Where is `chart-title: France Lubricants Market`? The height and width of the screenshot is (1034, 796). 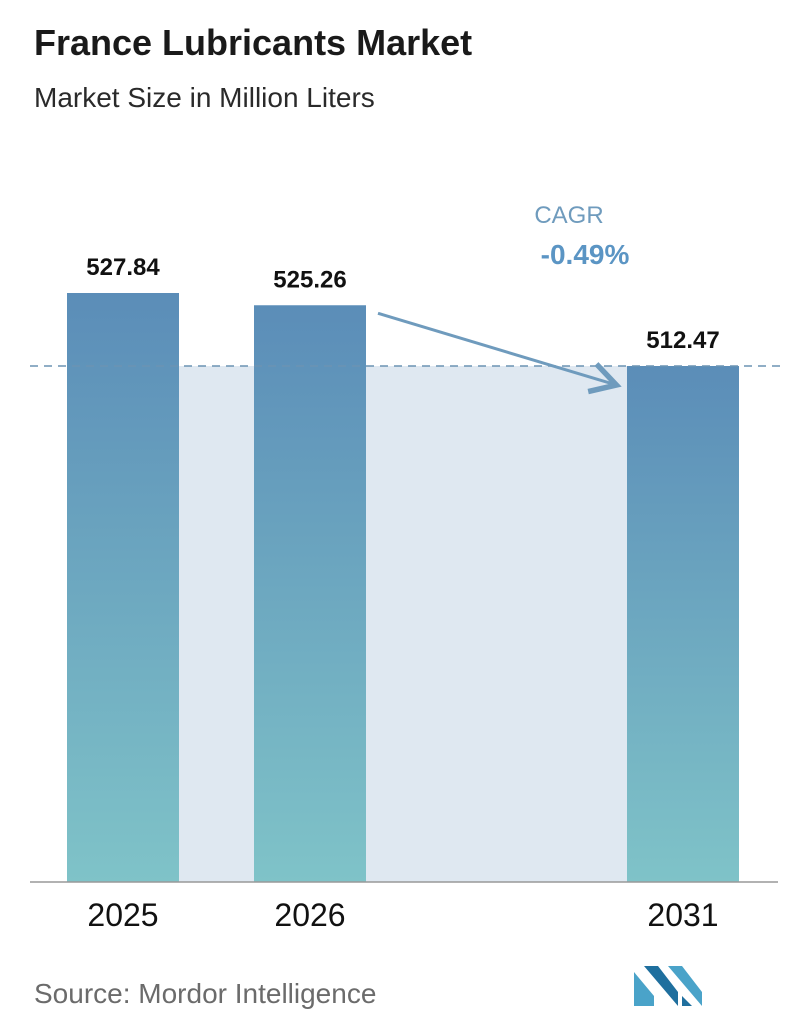 chart-title: France Lubricants Market is located at coordinates (253, 42).